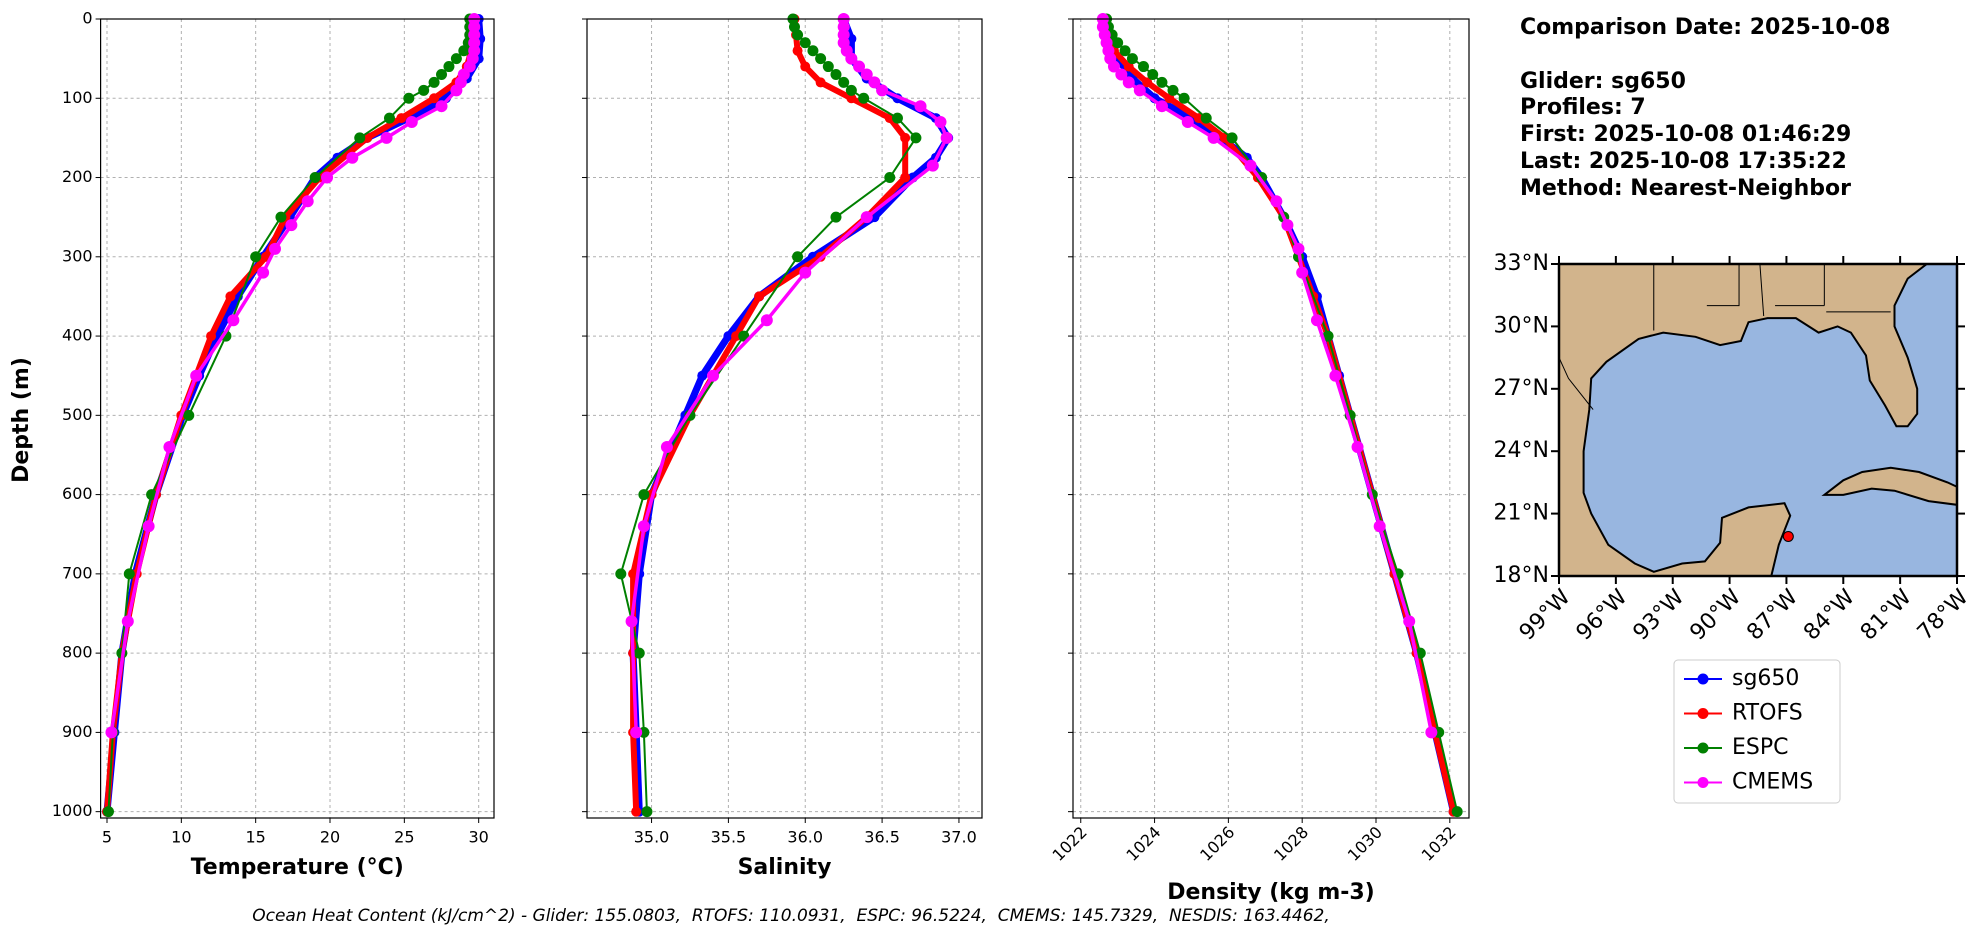  I want to click on info-line: Profiles: 7, so click(1583, 107).